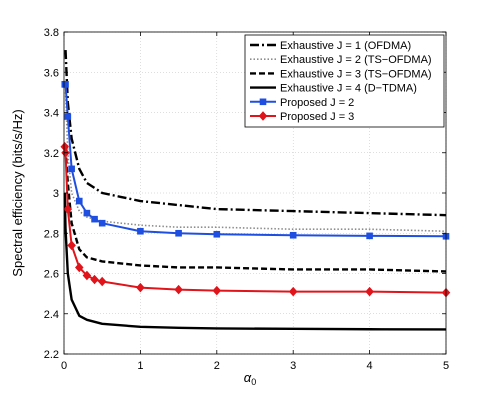 This screenshot has width=491, height=400. What do you see at coordinates (370, 366) in the screenshot?
I see `x-tick-label: 4` at bounding box center [370, 366].